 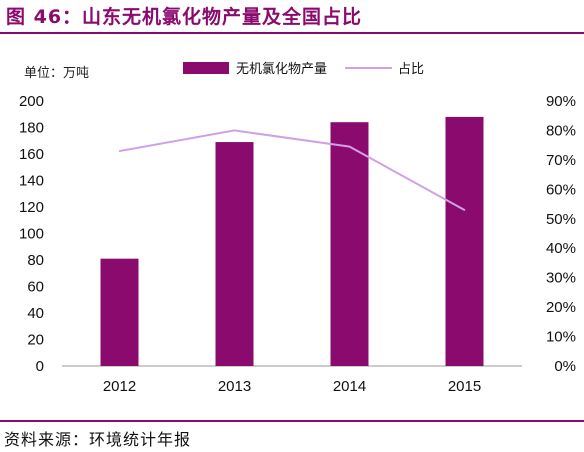 I want to click on left-tick-label: 180, so click(x=31, y=128).